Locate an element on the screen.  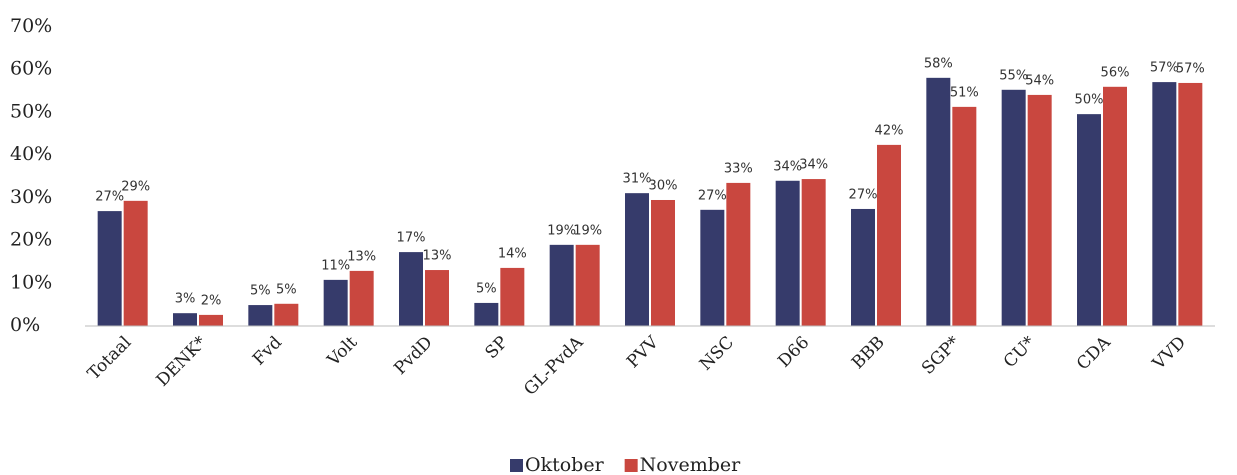
x-tick-label: DENK* is located at coordinates (182, 361).